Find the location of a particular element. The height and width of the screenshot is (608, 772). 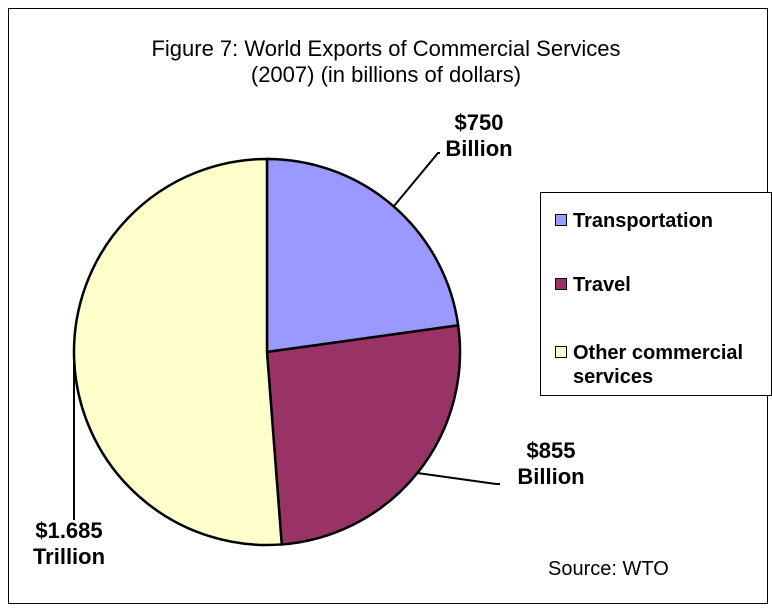

legend-swatch-other is located at coordinates (561, 352).